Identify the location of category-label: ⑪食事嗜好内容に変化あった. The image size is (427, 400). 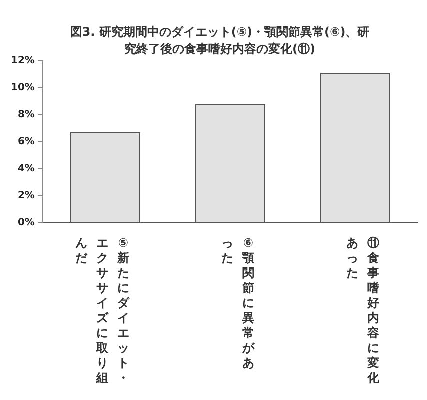
(366, 310).